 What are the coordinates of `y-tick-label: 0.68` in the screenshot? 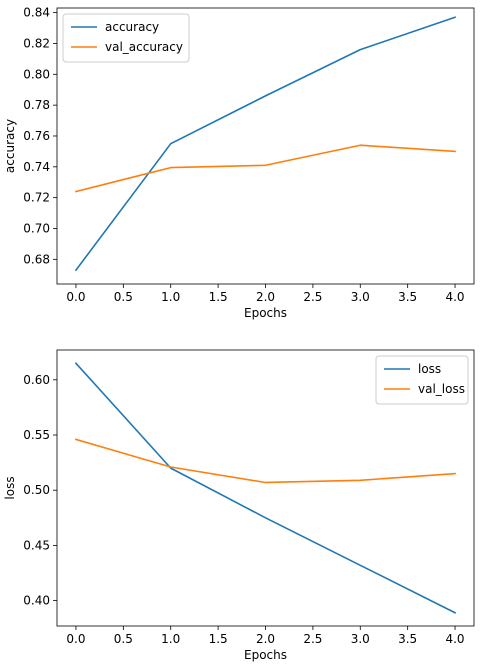 It's located at (36, 259).